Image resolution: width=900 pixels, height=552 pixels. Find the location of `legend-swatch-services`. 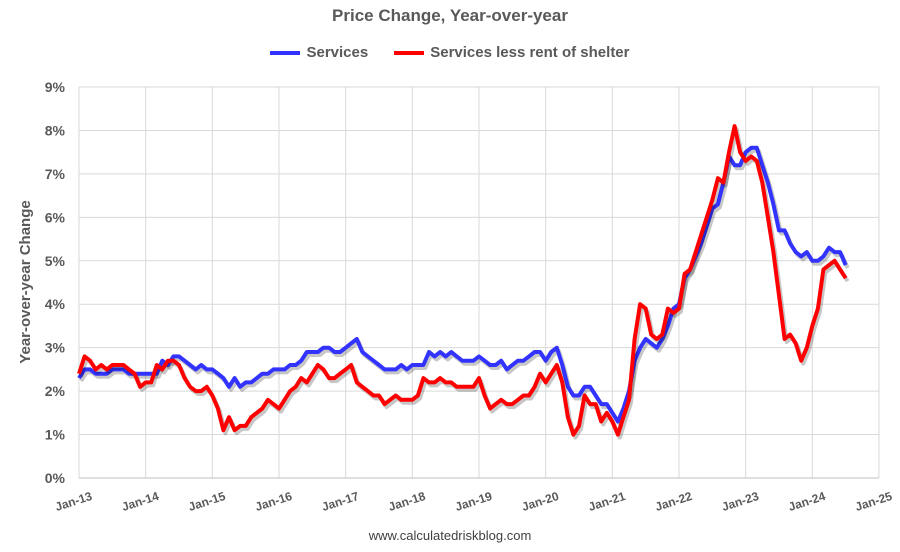

legend-swatch-services is located at coordinates (285, 52).